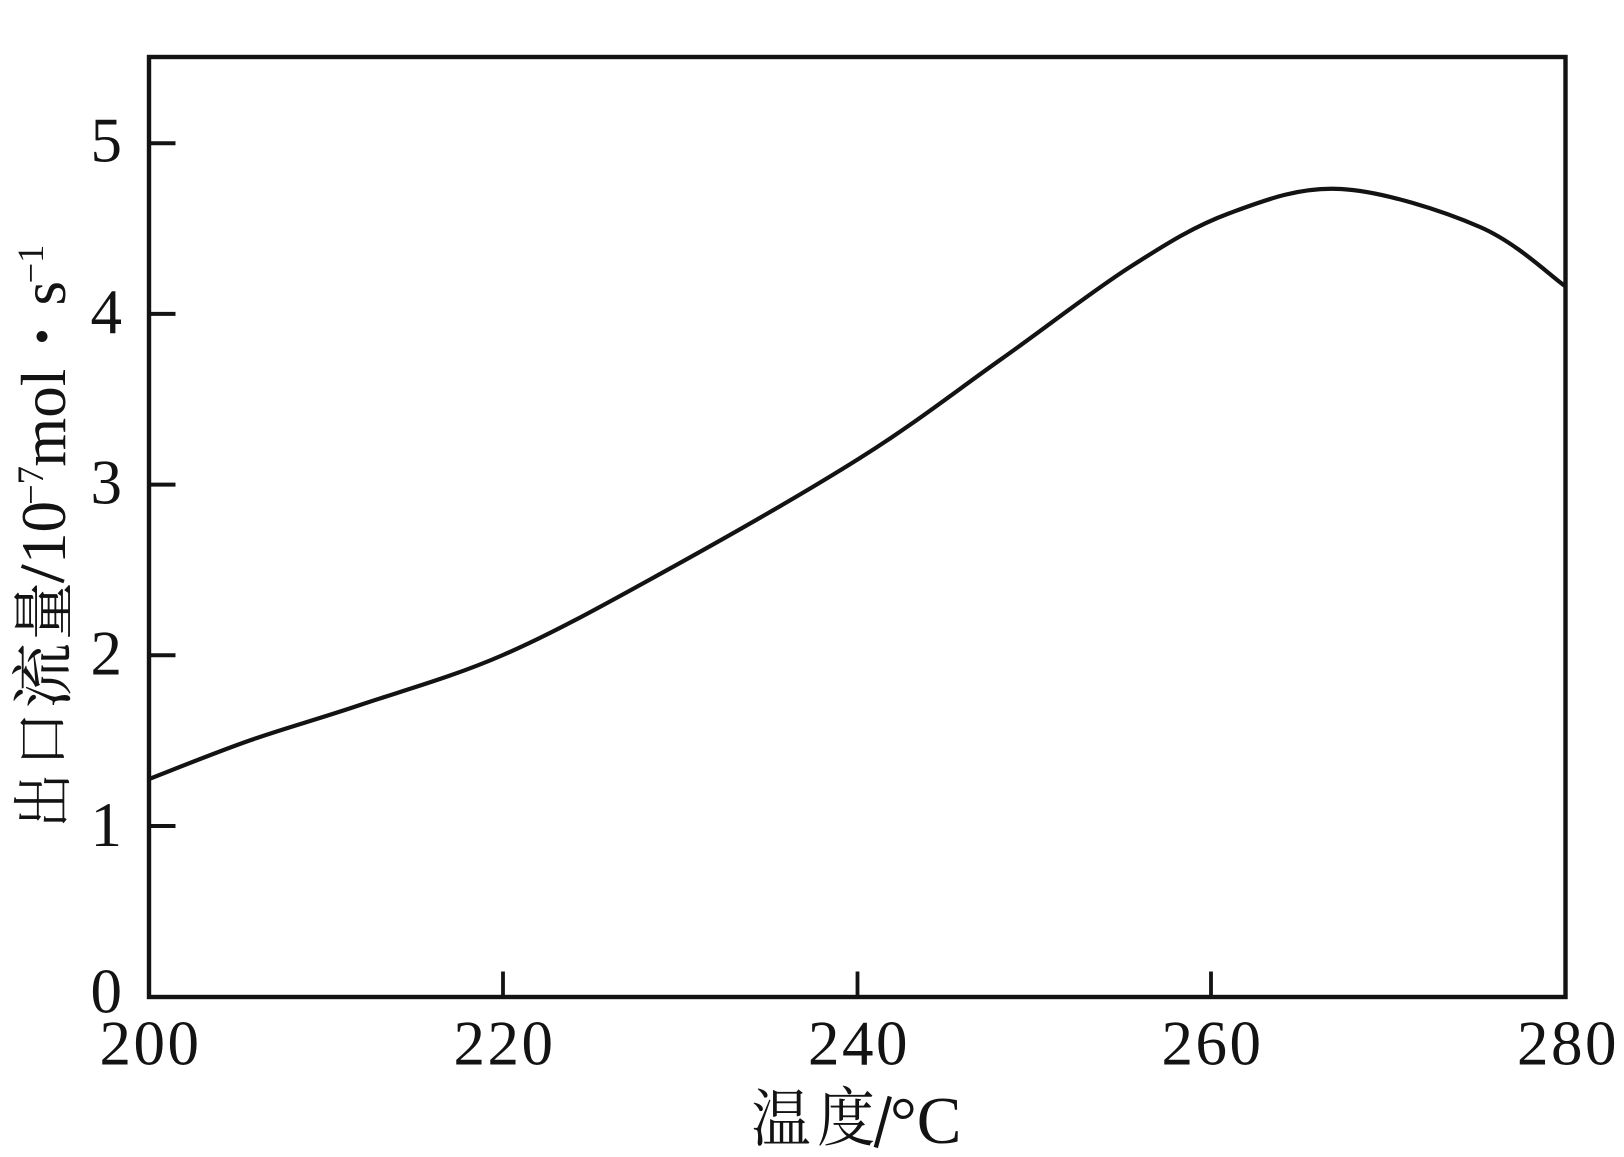 This screenshot has height=1157, width=1624. Describe the element at coordinates (1568, 1044) in the screenshot. I see `svg-text: 280` at that location.